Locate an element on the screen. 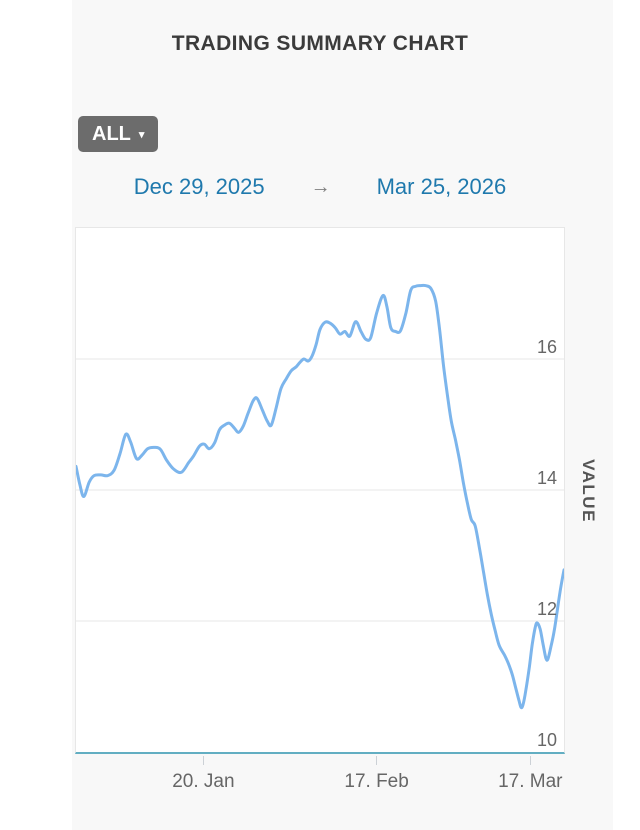  x-tick-label: 20. Jan is located at coordinates (203, 781).